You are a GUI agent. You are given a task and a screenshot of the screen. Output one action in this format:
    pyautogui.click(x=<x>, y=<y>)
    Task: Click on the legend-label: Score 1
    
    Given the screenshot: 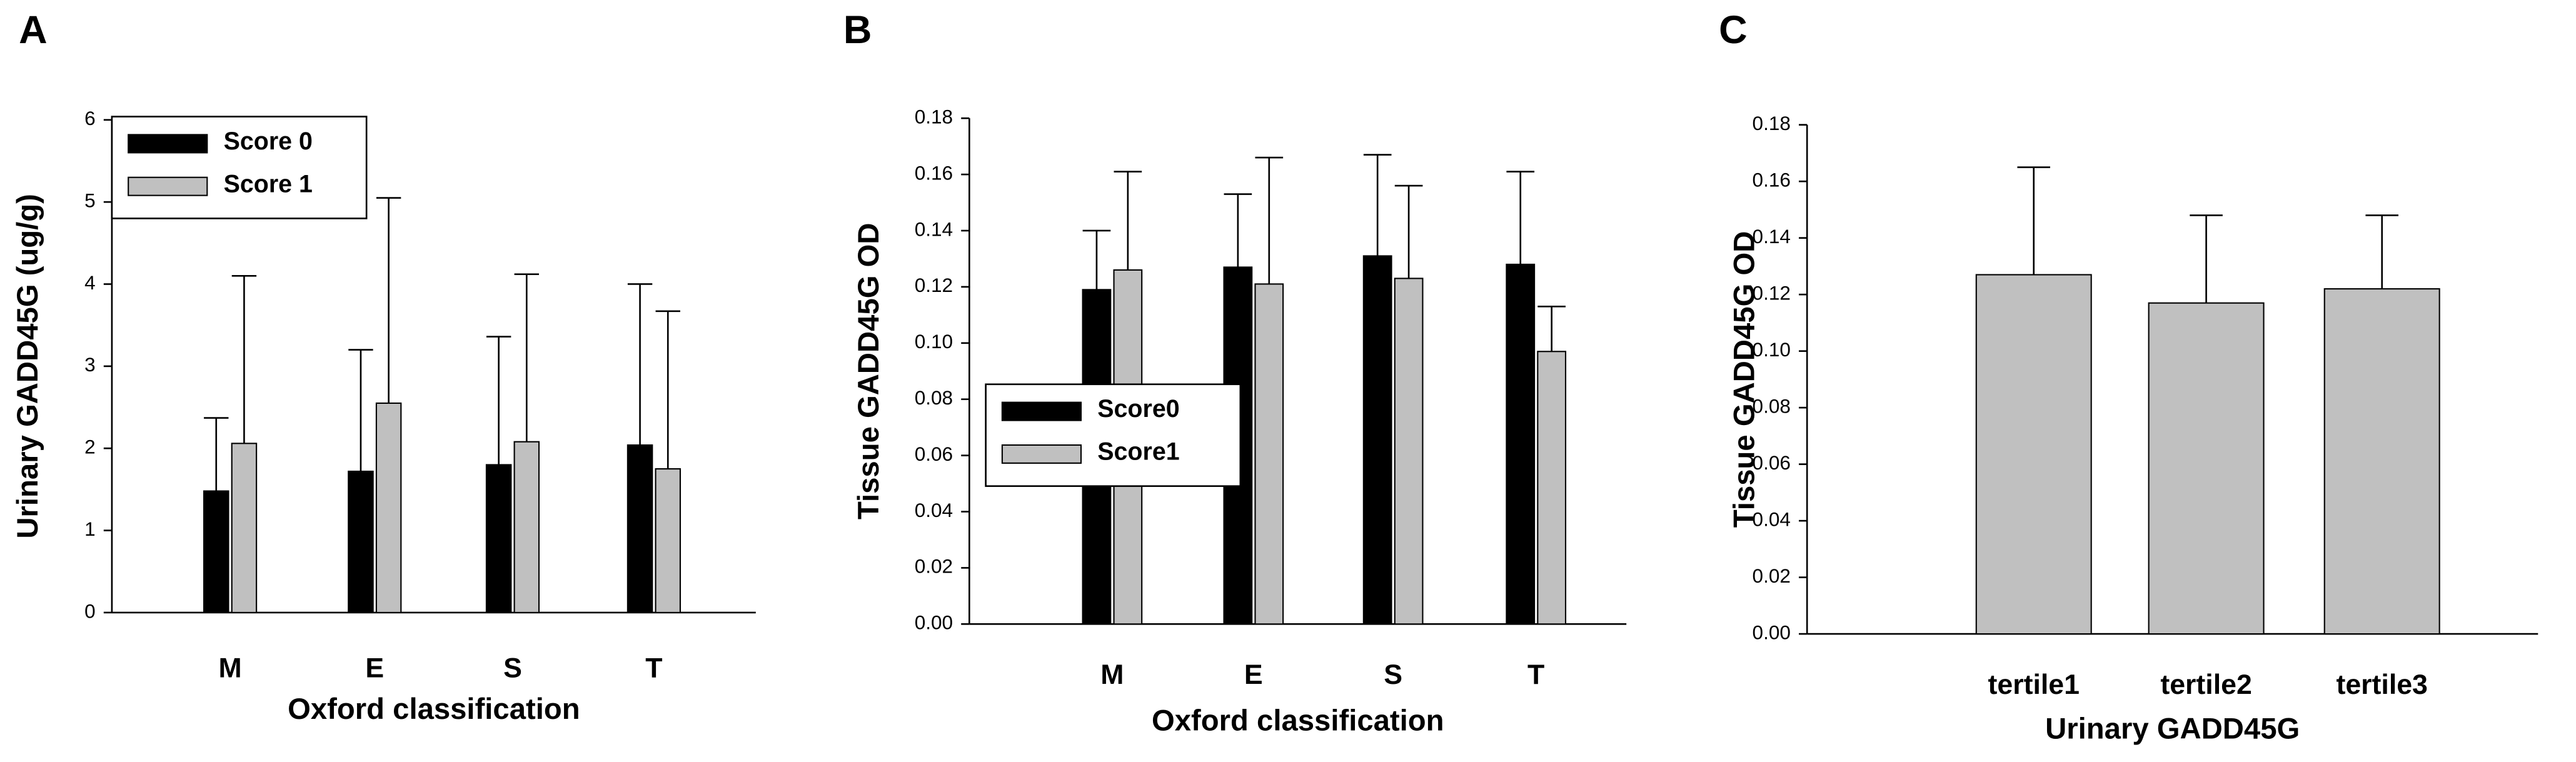 What is the action you would take?
    pyautogui.click(x=268, y=184)
    